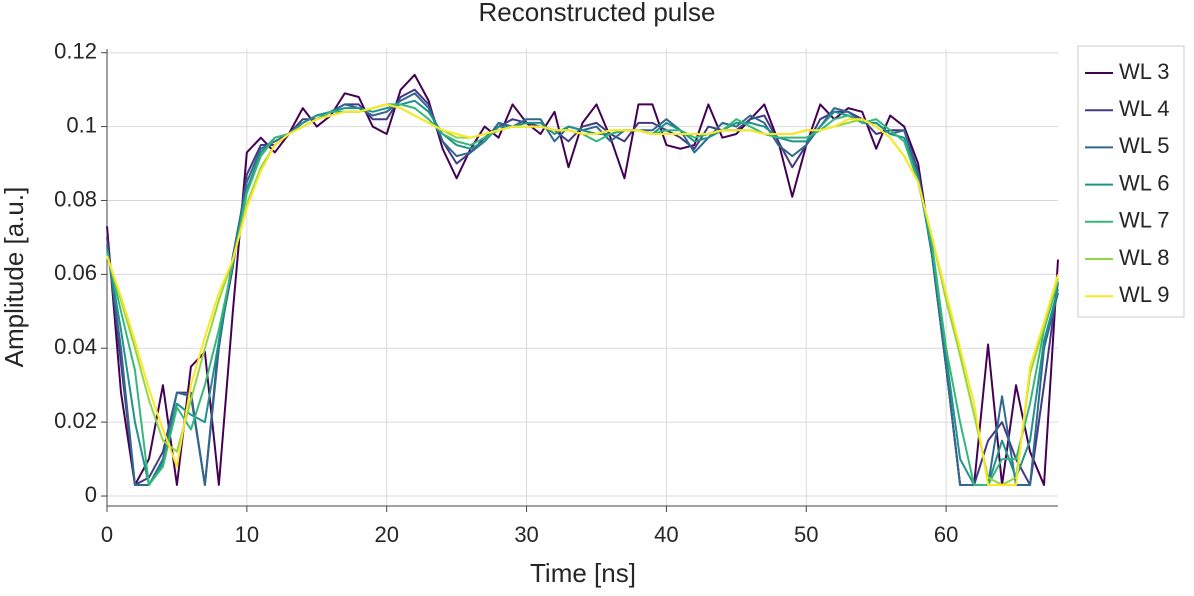  Describe the element at coordinates (806, 534) in the screenshot. I see `x-tick-label: 50` at that location.